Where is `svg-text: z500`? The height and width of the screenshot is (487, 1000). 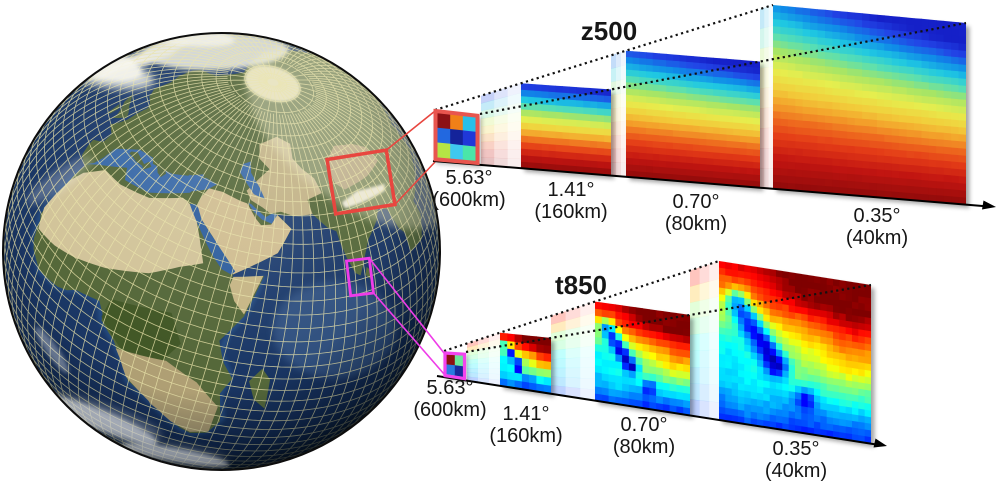
svg-text: z500 is located at coordinates (609, 31).